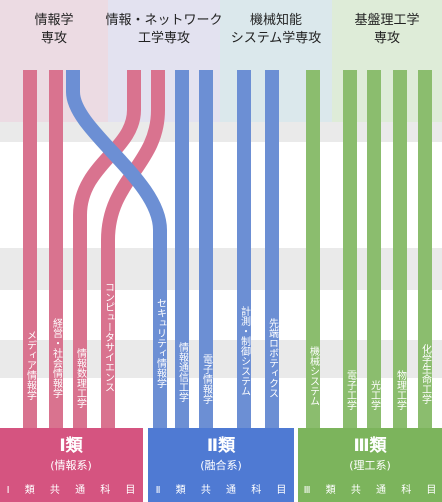  I want to click on category-2-title: Ⅱ類, so click(221, 446).